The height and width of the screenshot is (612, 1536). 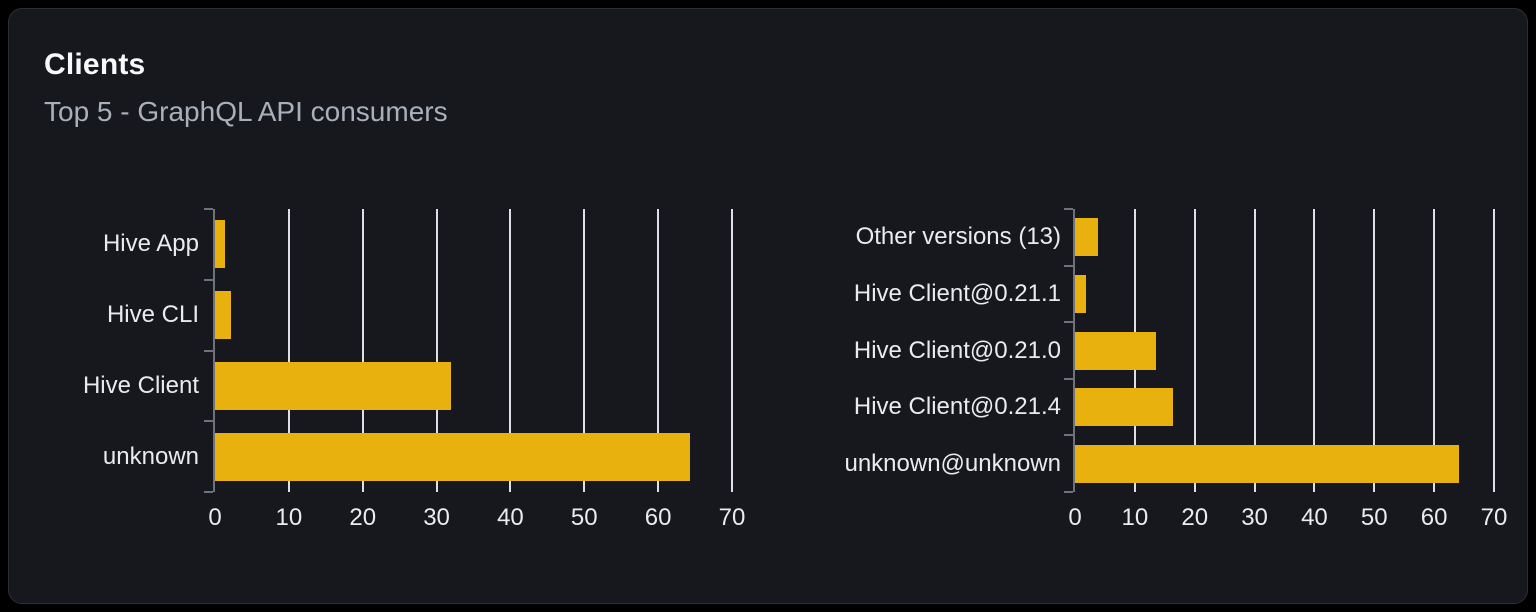 I want to click on category-label-hive-cli: Hive CLI, so click(x=152, y=315).